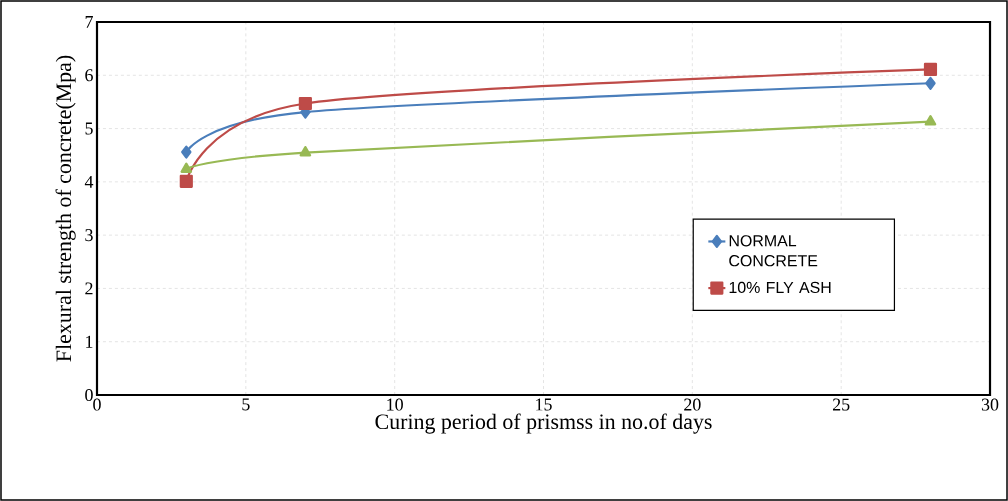 This screenshot has width=1008, height=501. Describe the element at coordinates (544, 404) in the screenshot. I see `x-tick-label: 15` at that location.